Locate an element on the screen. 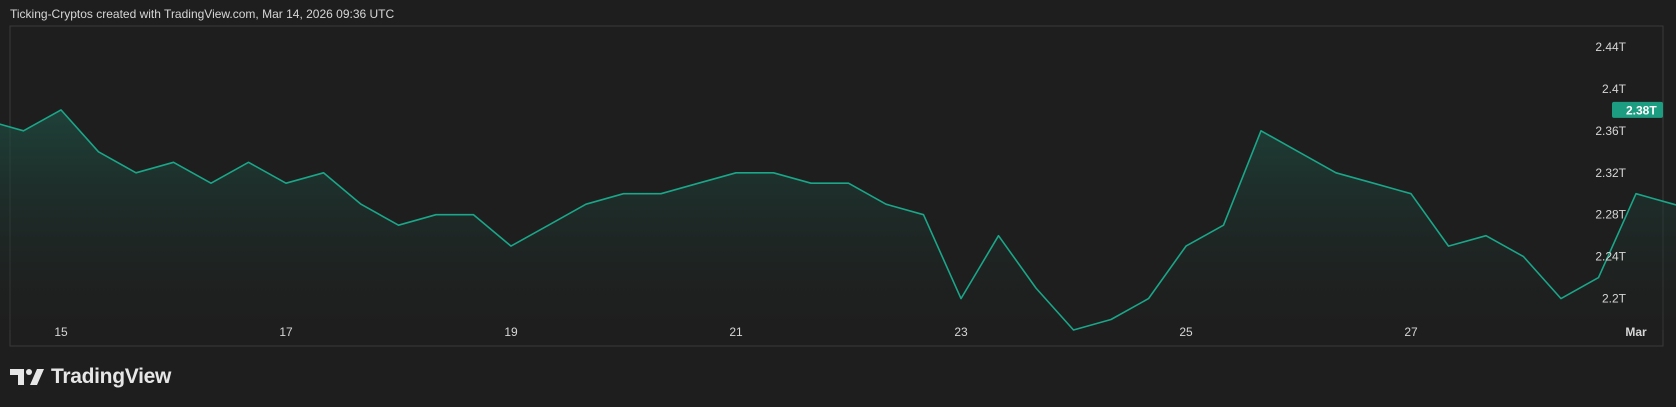 This screenshot has height=407, width=1676. y-tick-label: 2.36T is located at coordinates (1610, 131).